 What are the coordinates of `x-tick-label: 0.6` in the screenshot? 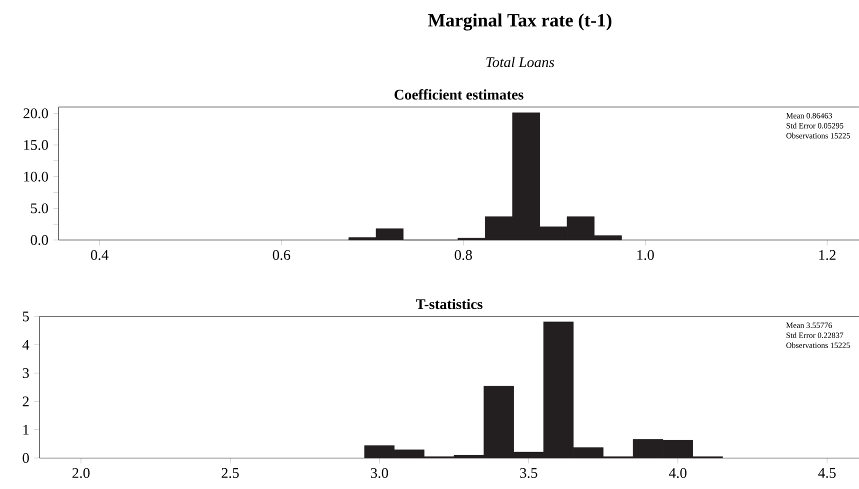 It's located at (281, 255).